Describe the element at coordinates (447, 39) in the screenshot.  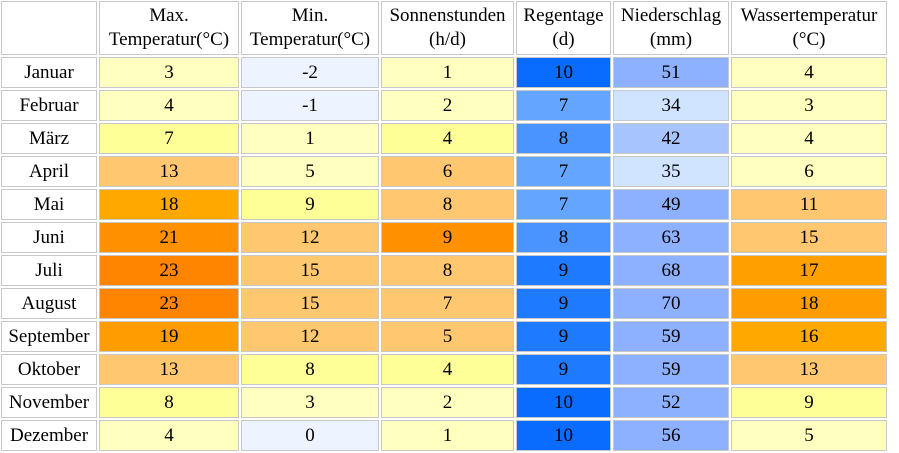
I see `header-sun-hours-line2: (h/d)` at that location.